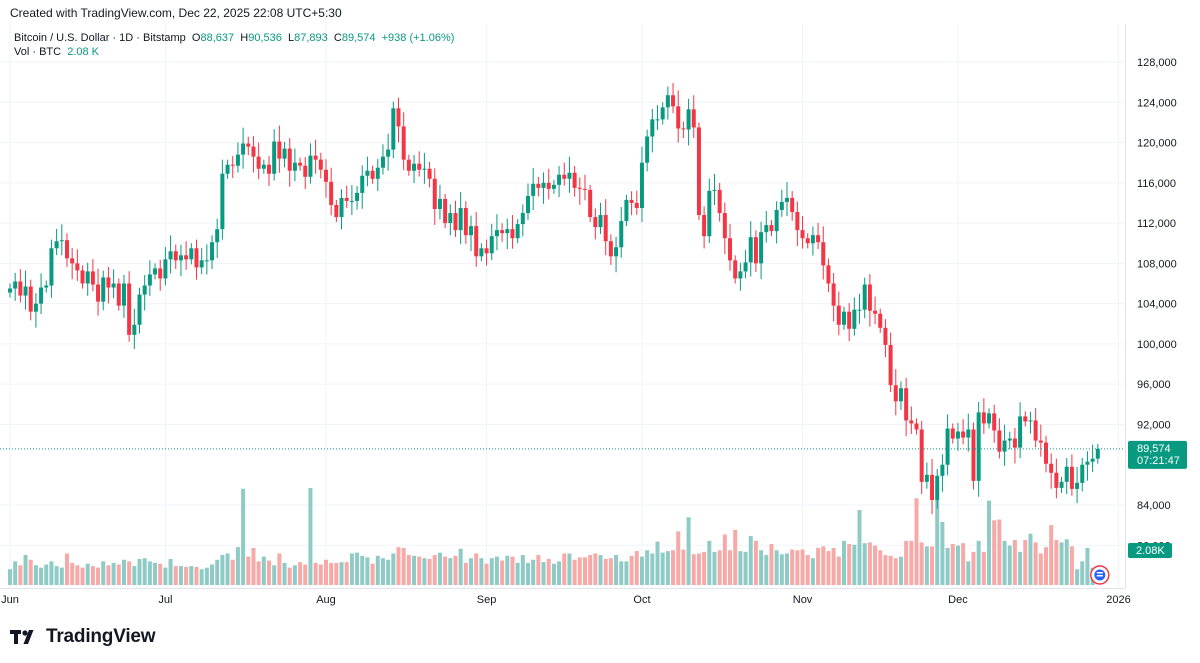 Image resolution: width=1200 pixels, height=663 pixels. I want to click on close-value: 89,574, so click(358, 38).